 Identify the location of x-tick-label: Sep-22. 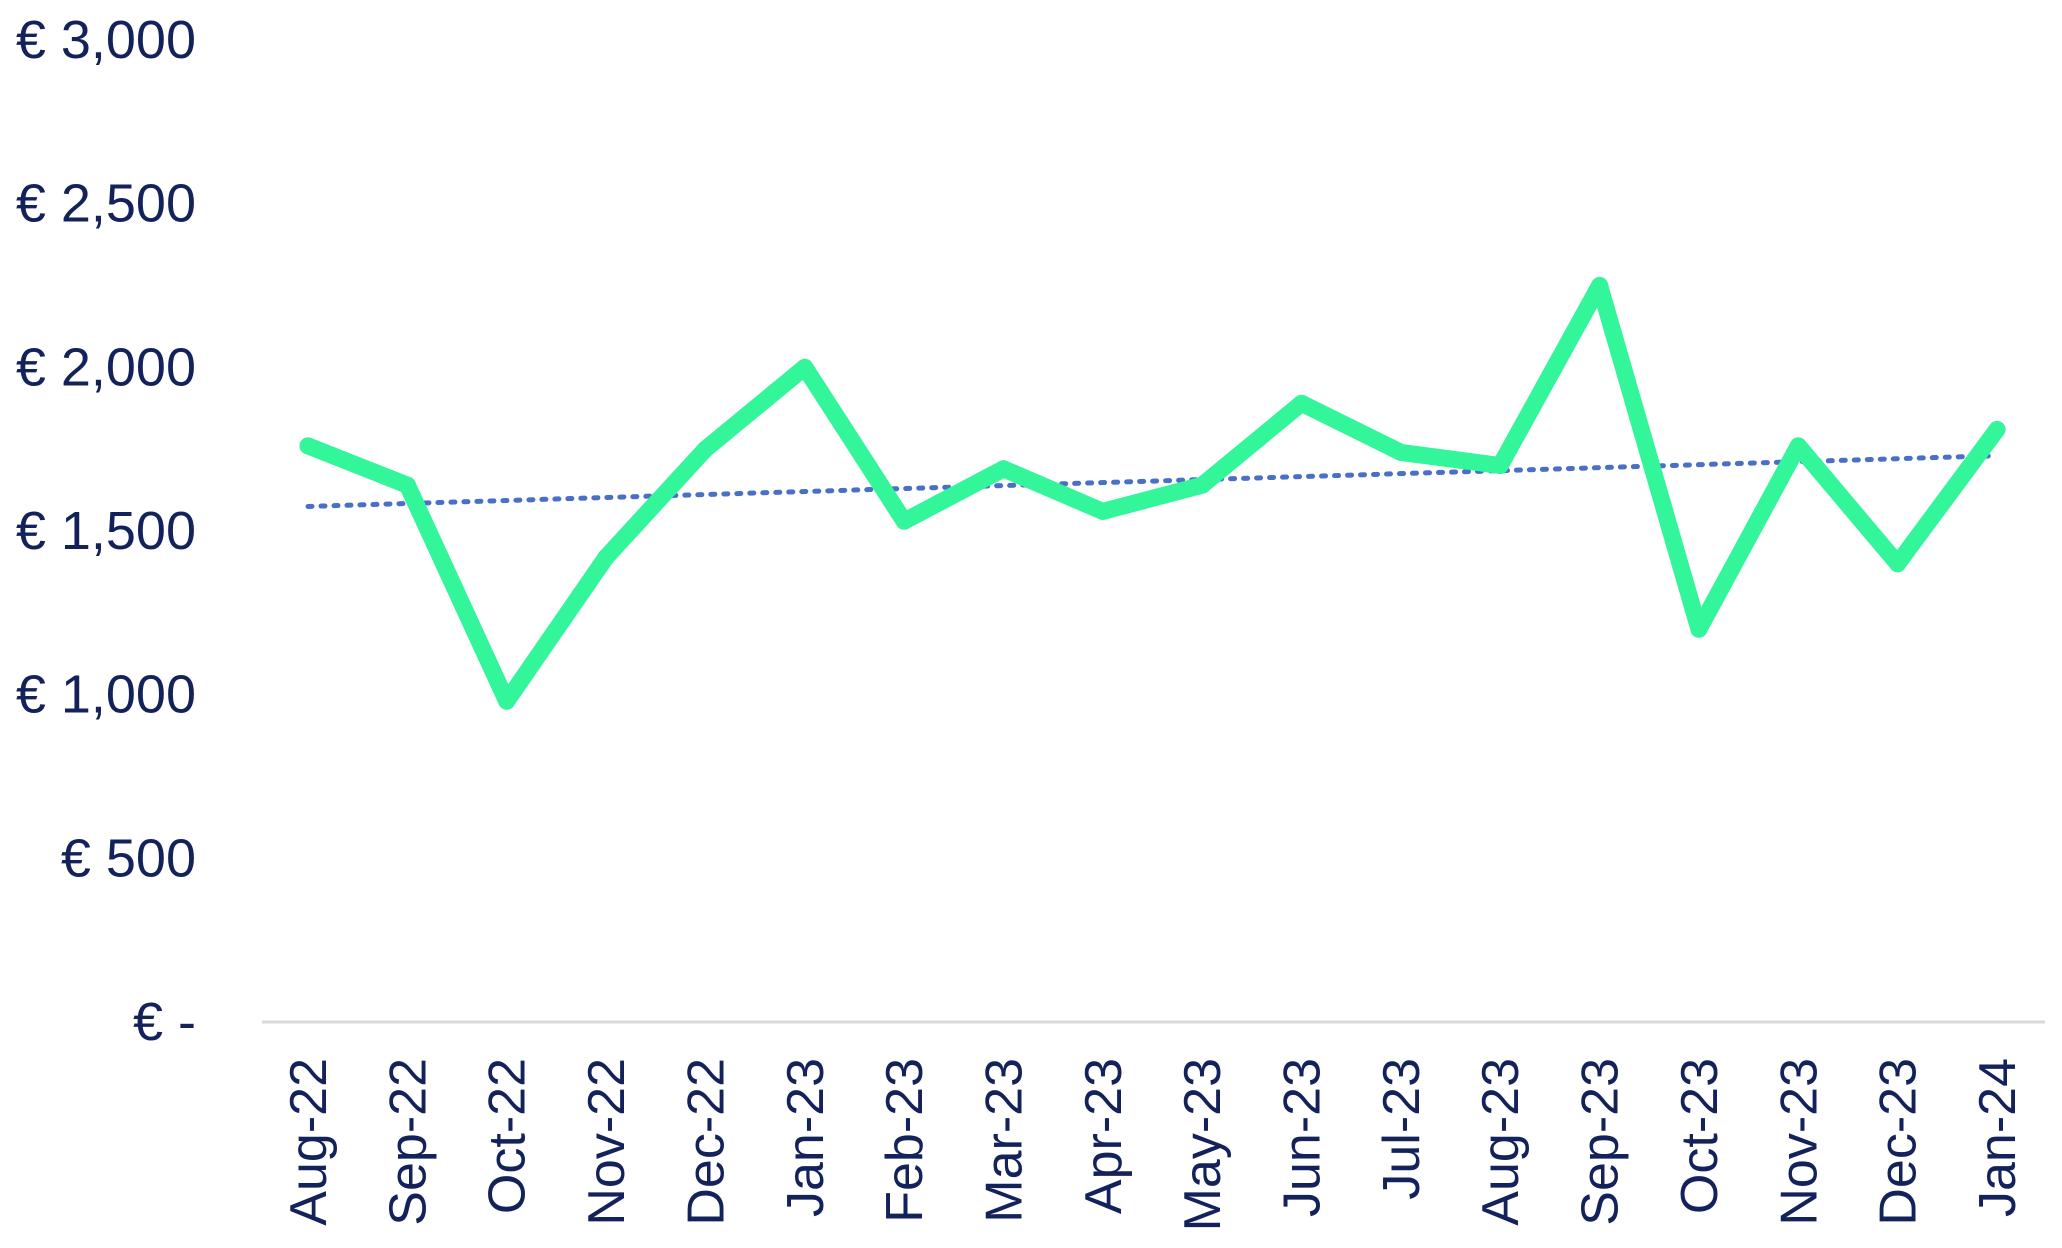
(408, 1142).